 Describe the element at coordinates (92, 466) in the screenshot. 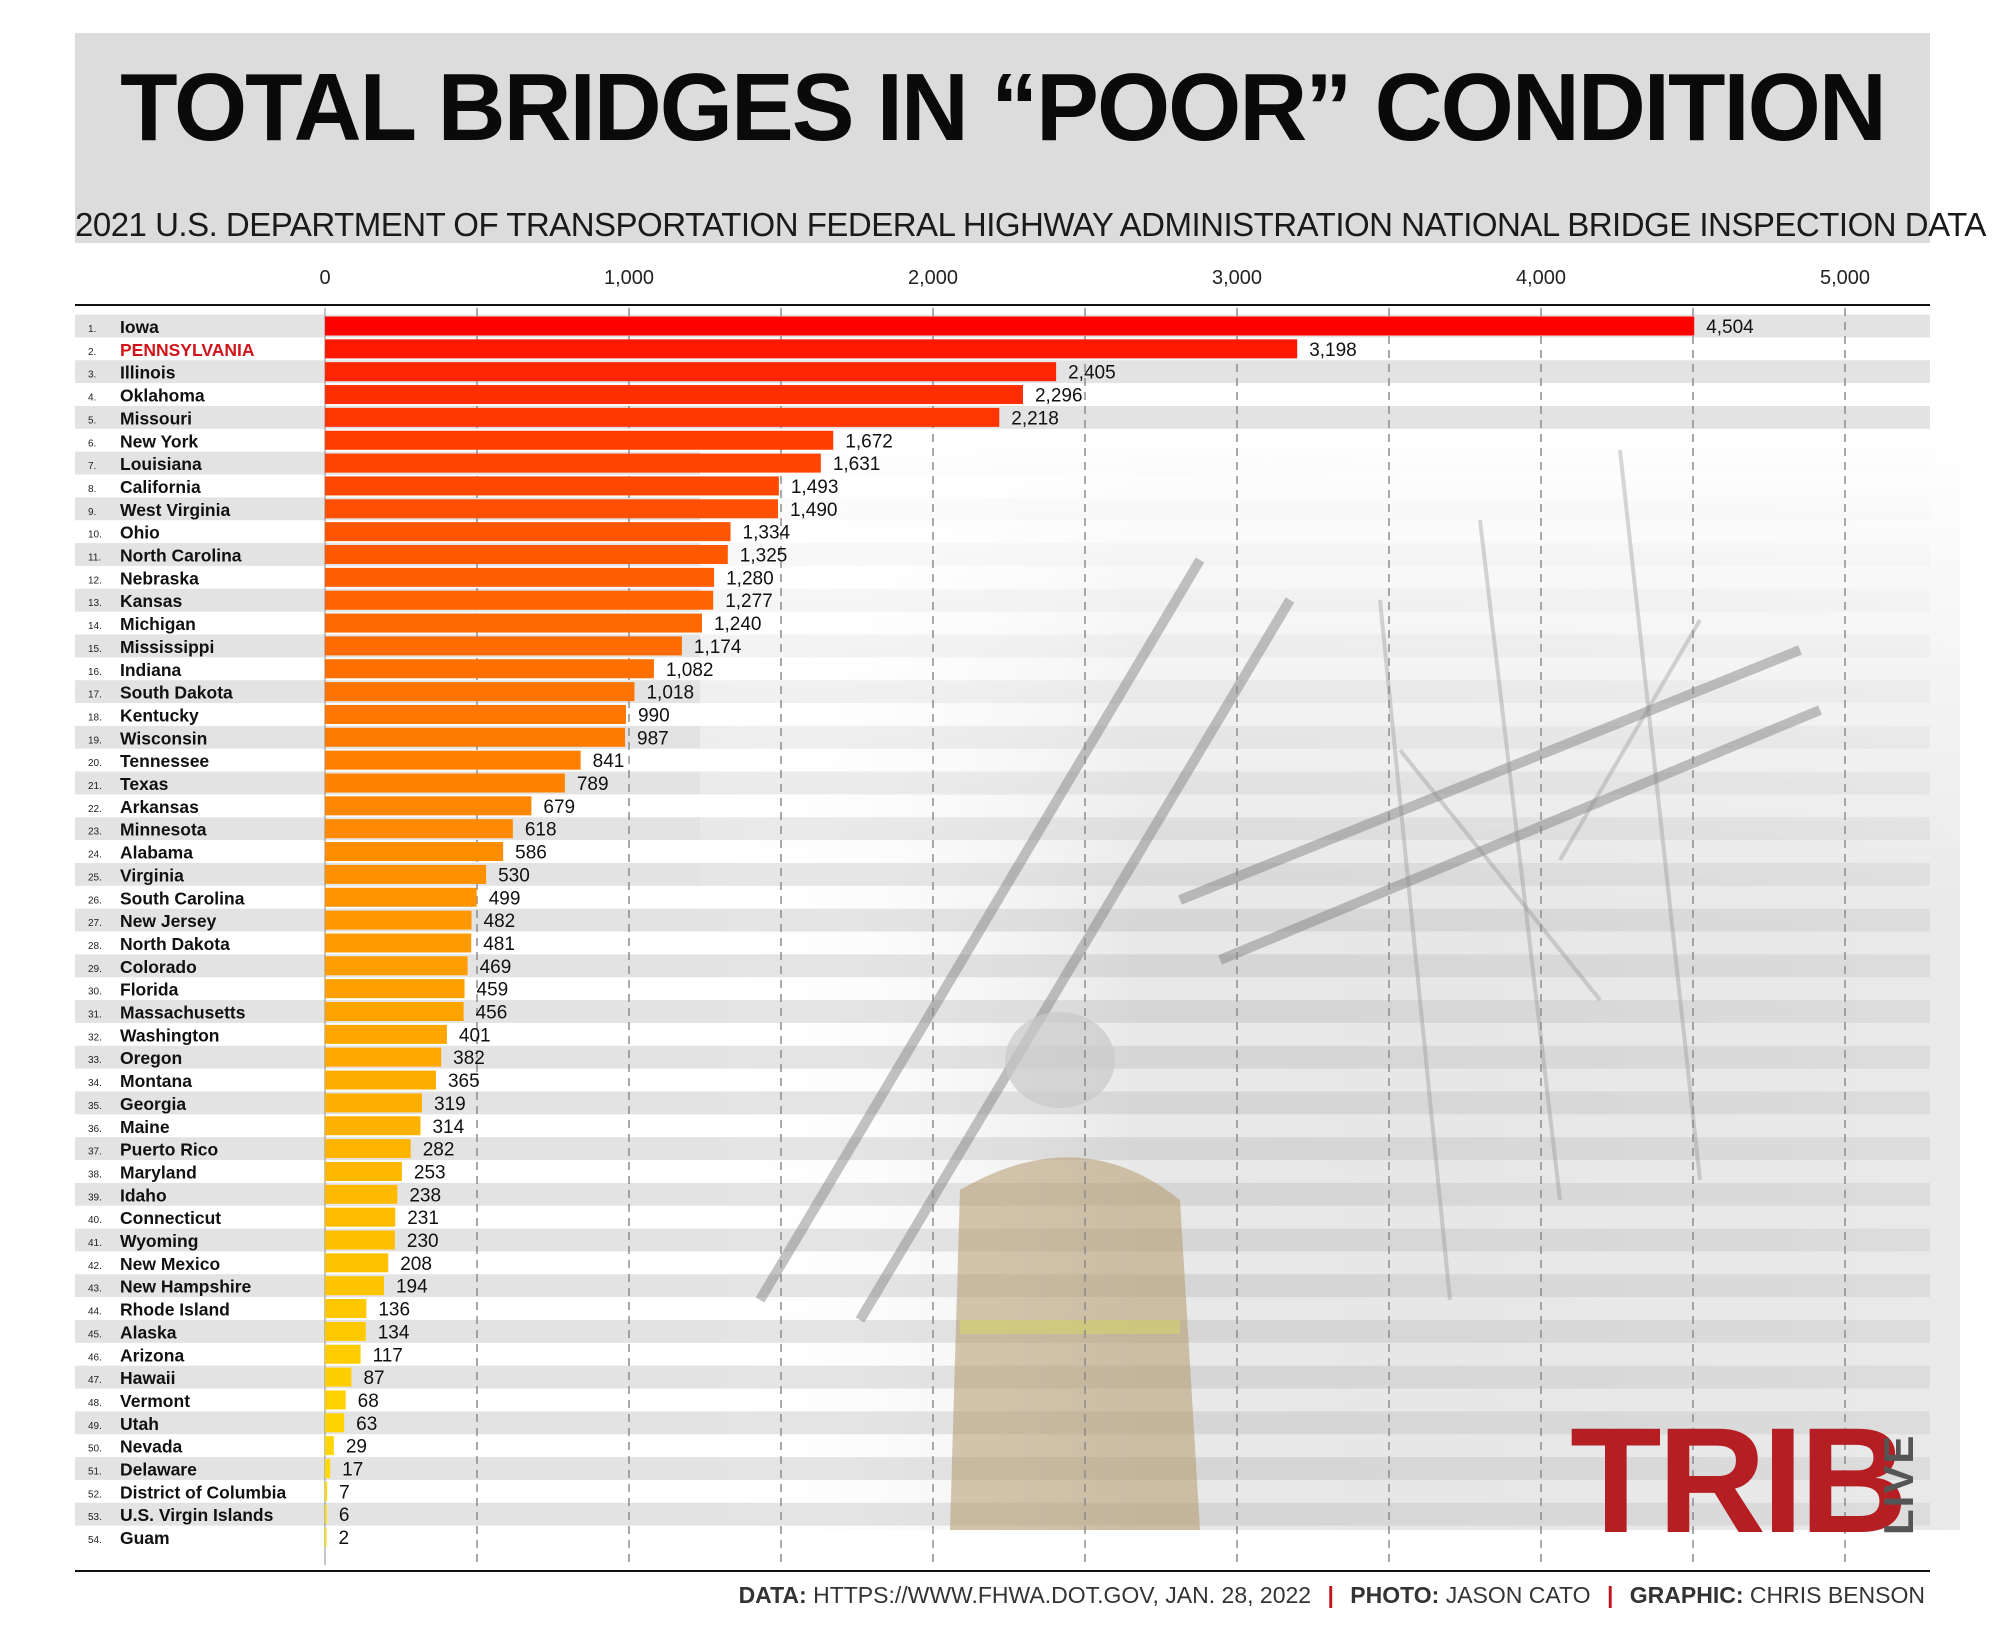

I see `rank-label: 7.` at that location.